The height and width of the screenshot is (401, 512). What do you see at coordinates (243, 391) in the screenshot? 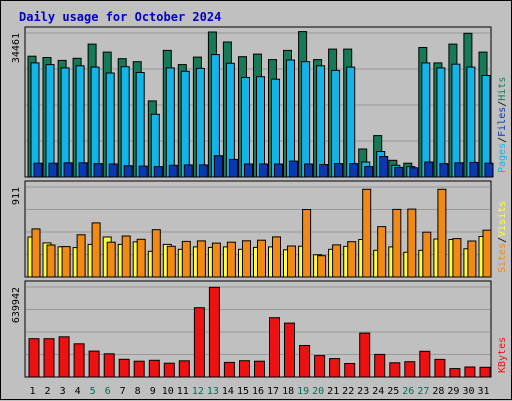
I see `x-tick-label: 15` at bounding box center [243, 391].